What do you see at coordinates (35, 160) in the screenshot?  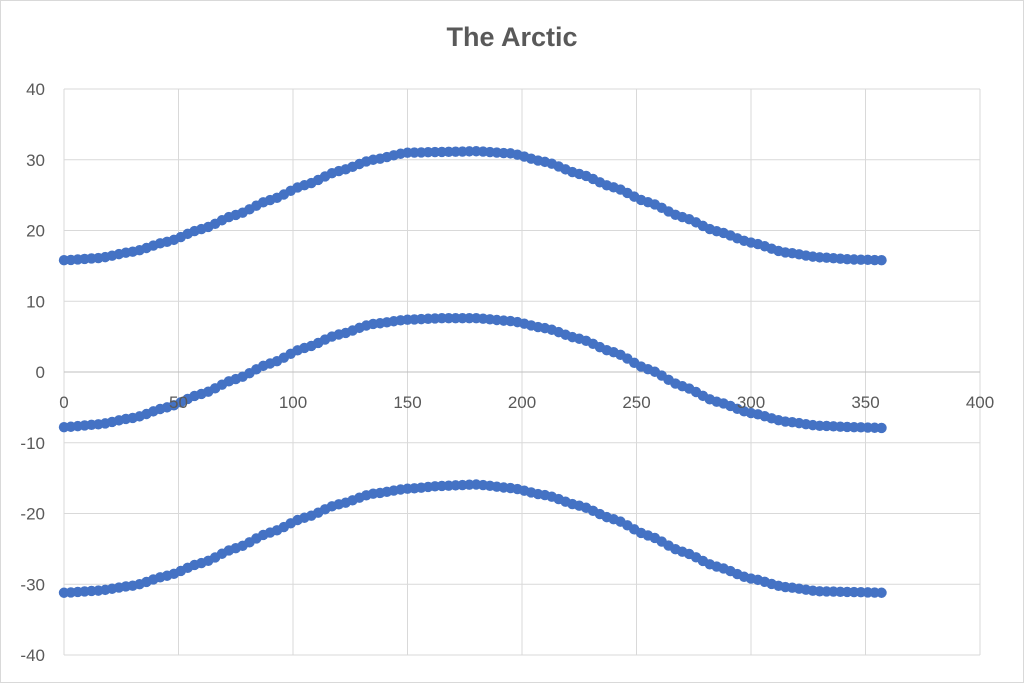 I see `y-tick-label: 30` at bounding box center [35, 160].